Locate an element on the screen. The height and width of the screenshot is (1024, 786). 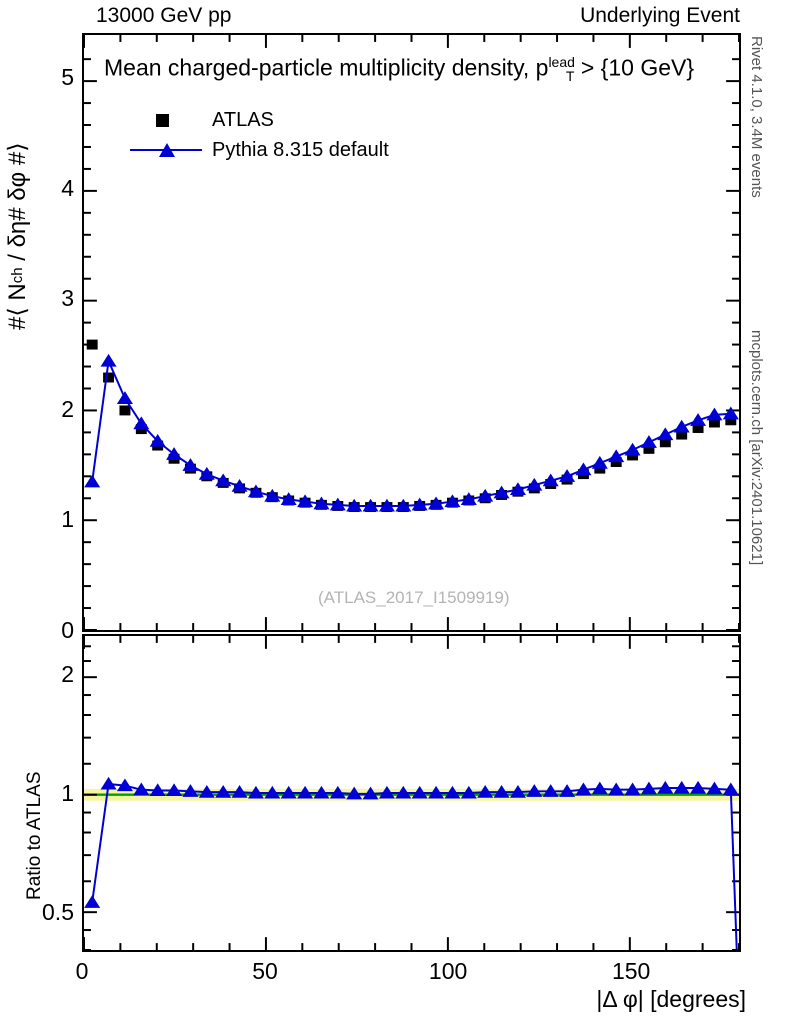
rivet-version-caption: Rivet 4.1.0, 3.4M events is located at coordinates (756, 117).